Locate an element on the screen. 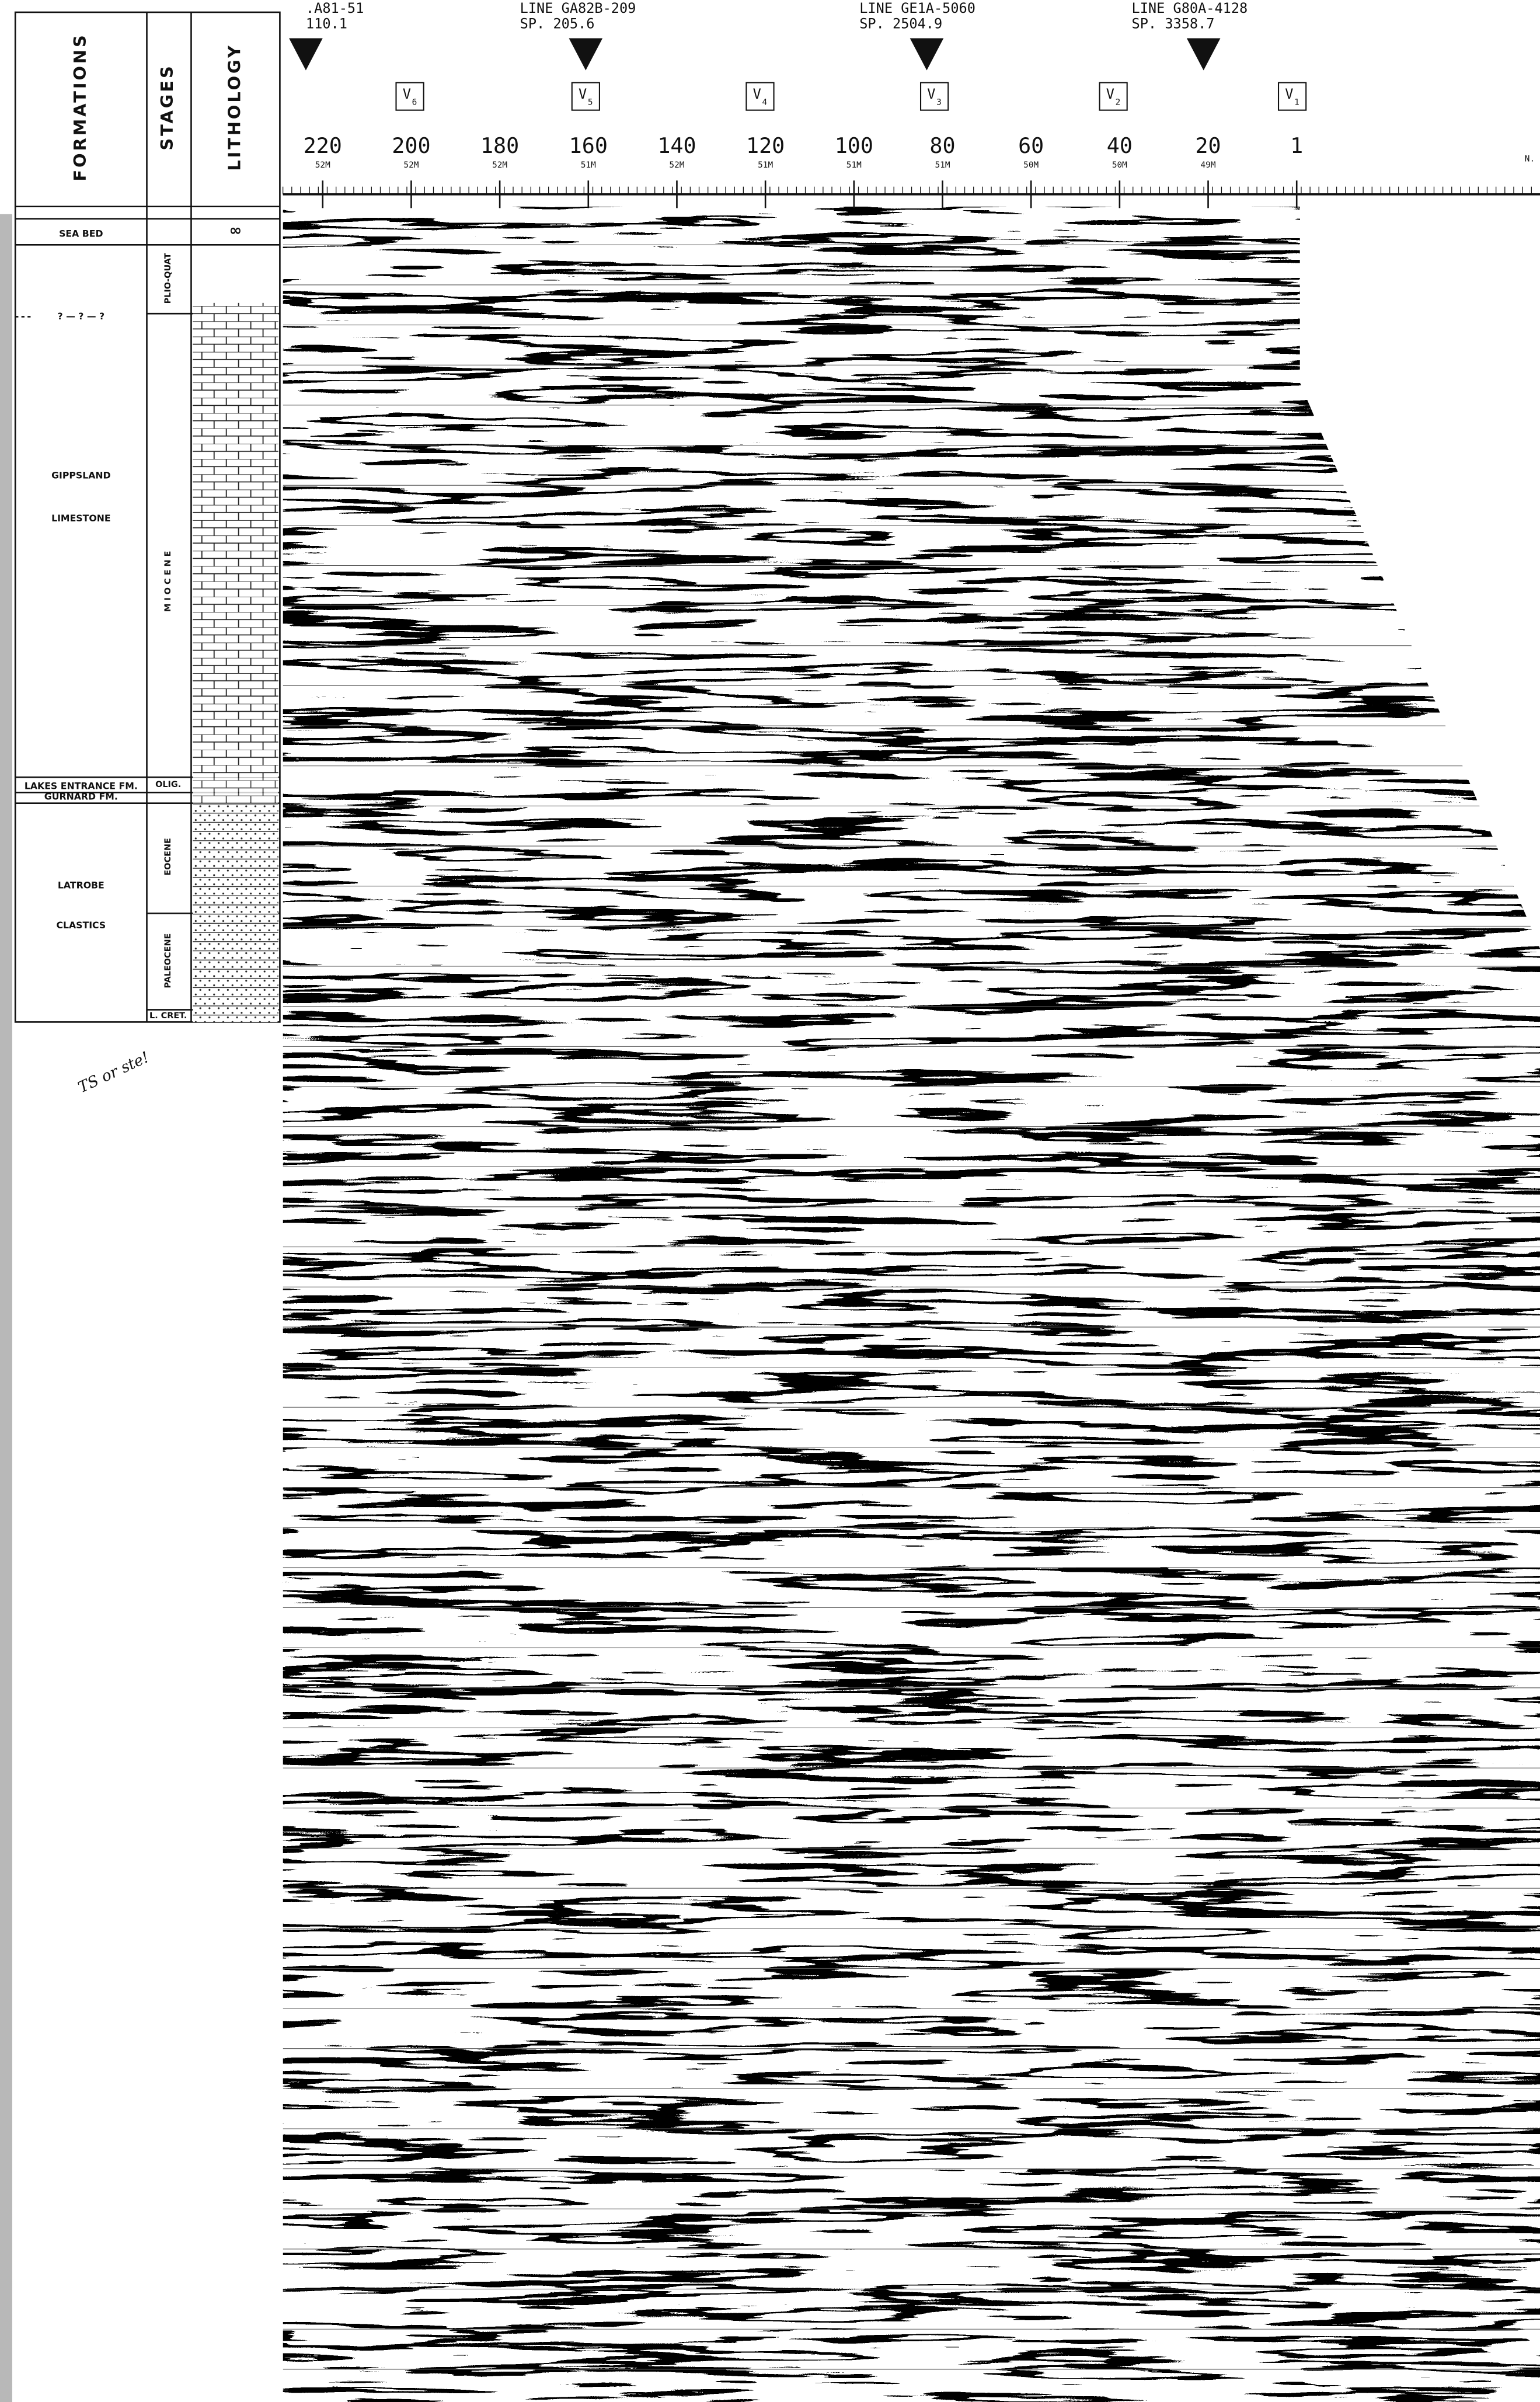 The image size is (1540, 2402). lithology-limestone is located at coordinates (236, 540).